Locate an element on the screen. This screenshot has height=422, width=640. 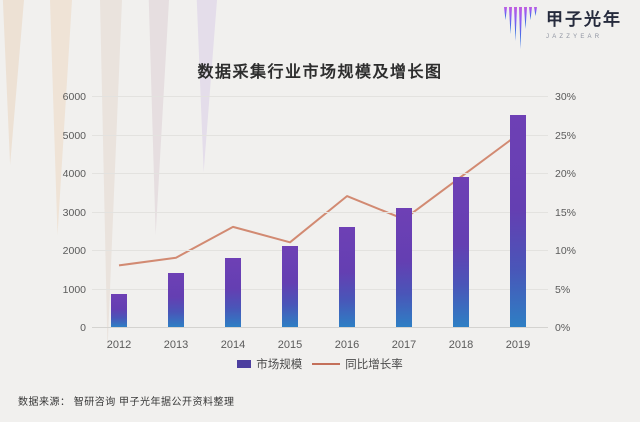
legend: 市场规模 同比增长率 is located at coordinates (320, 364).